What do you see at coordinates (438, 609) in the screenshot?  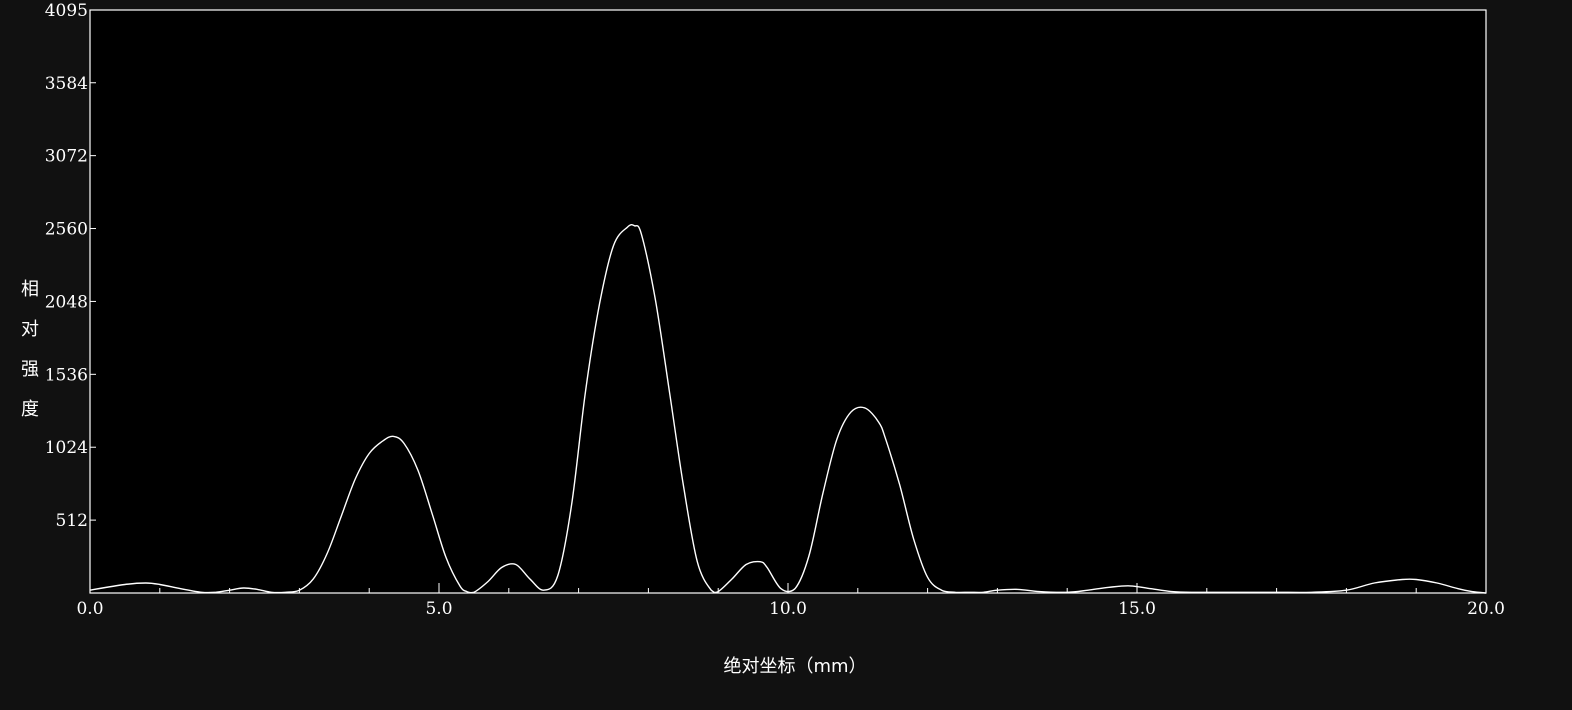 I see `x-tick-label: 5.0` at bounding box center [438, 609].